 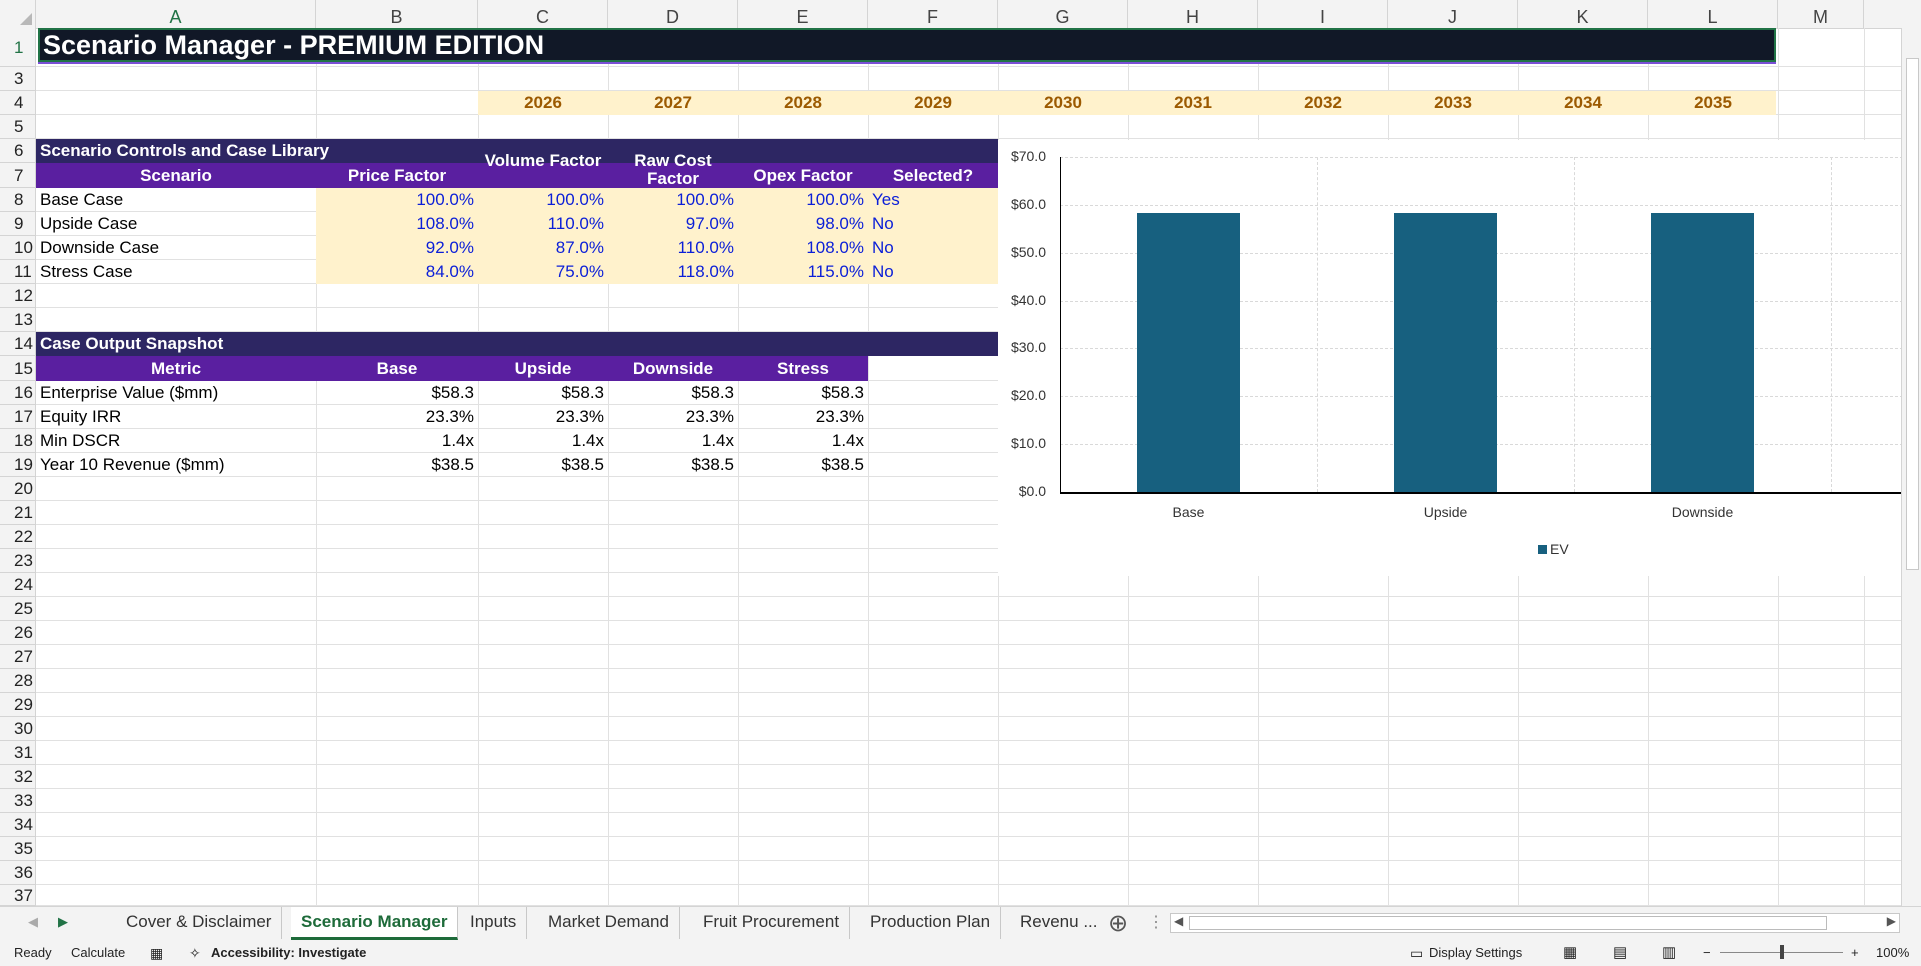 What do you see at coordinates (375, 923) in the screenshot?
I see `tab-scenario-manager: Scenario Manager` at bounding box center [375, 923].